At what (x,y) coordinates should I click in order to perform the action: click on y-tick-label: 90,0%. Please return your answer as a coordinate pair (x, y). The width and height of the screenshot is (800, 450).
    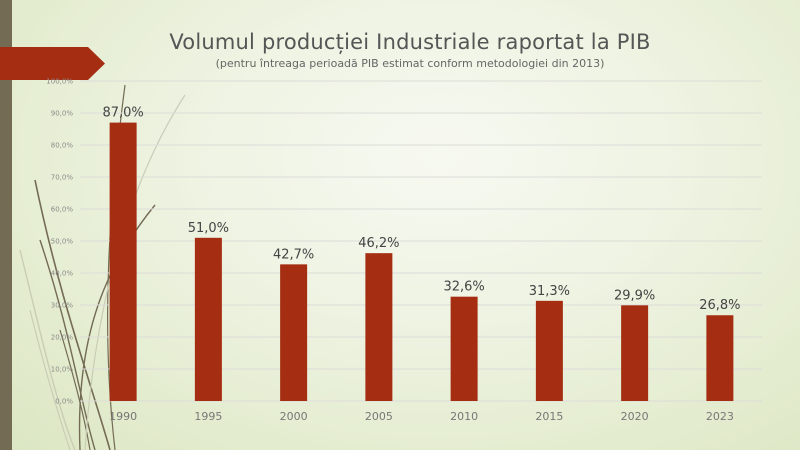
    Looking at the image, I should click on (62, 114).